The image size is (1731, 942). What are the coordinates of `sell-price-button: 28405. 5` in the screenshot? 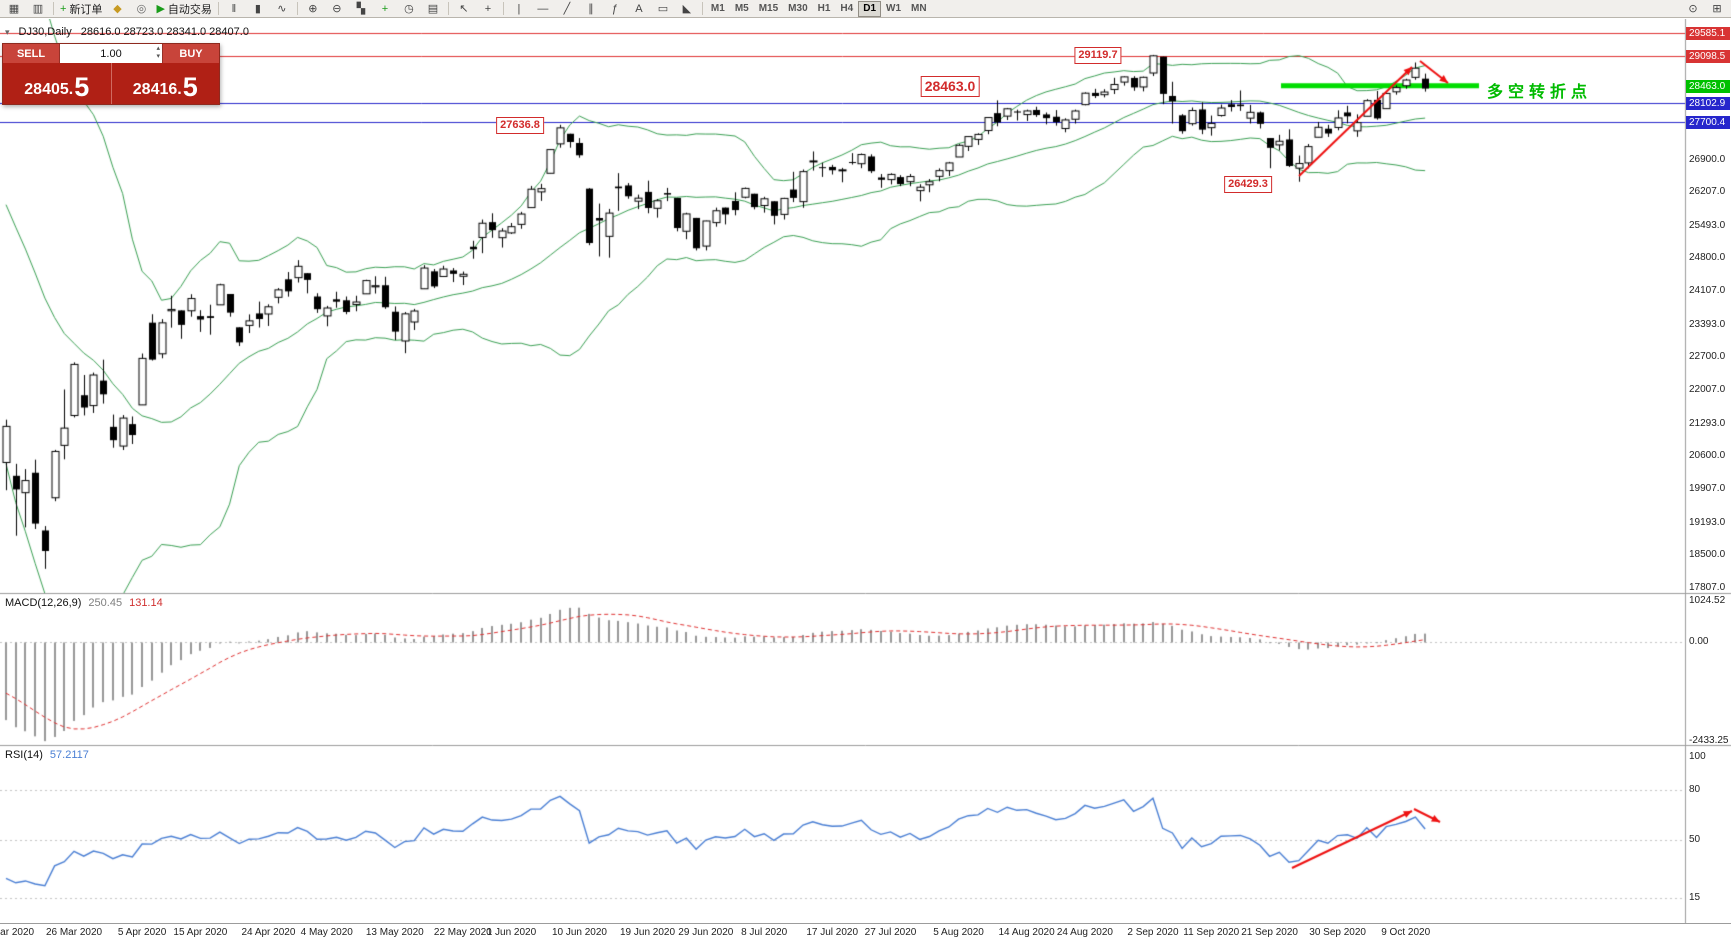 It's located at (57, 83).